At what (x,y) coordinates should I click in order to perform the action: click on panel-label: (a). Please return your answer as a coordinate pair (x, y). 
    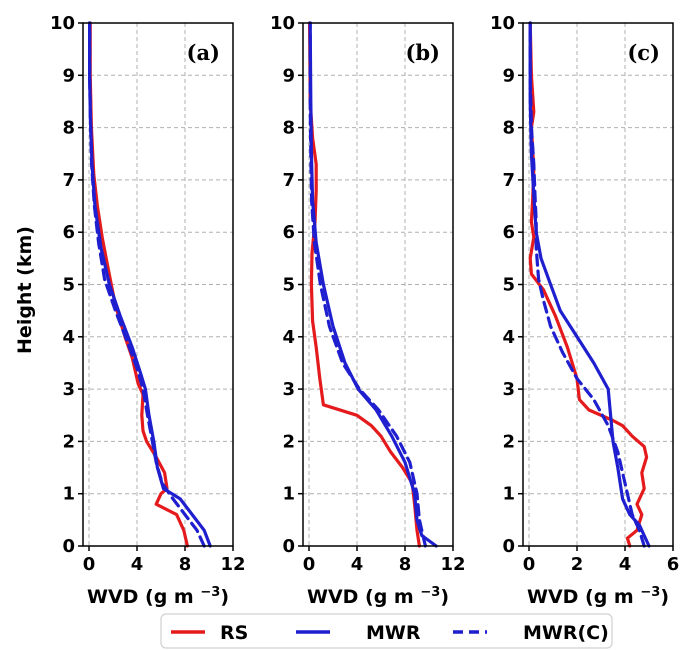
    Looking at the image, I should click on (203, 52).